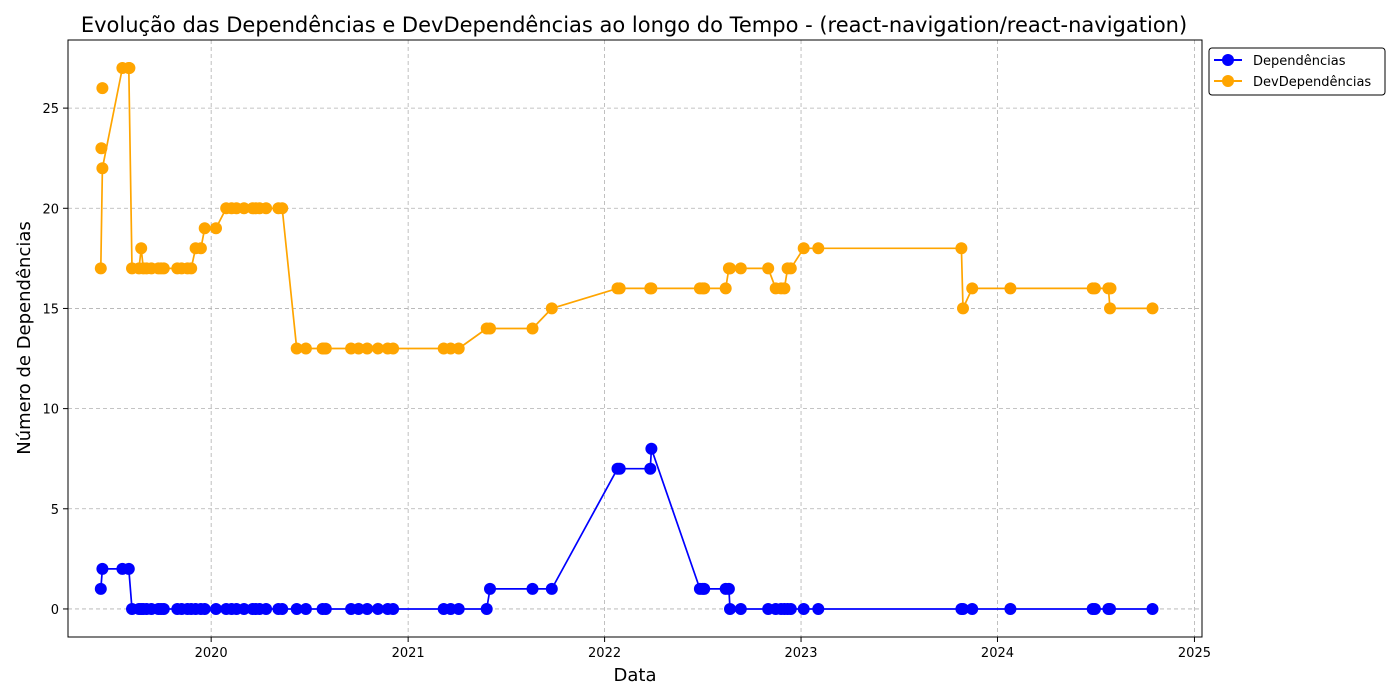  Describe the element at coordinates (997, 653) in the screenshot. I see `x-tick-label: 2024` at that location.